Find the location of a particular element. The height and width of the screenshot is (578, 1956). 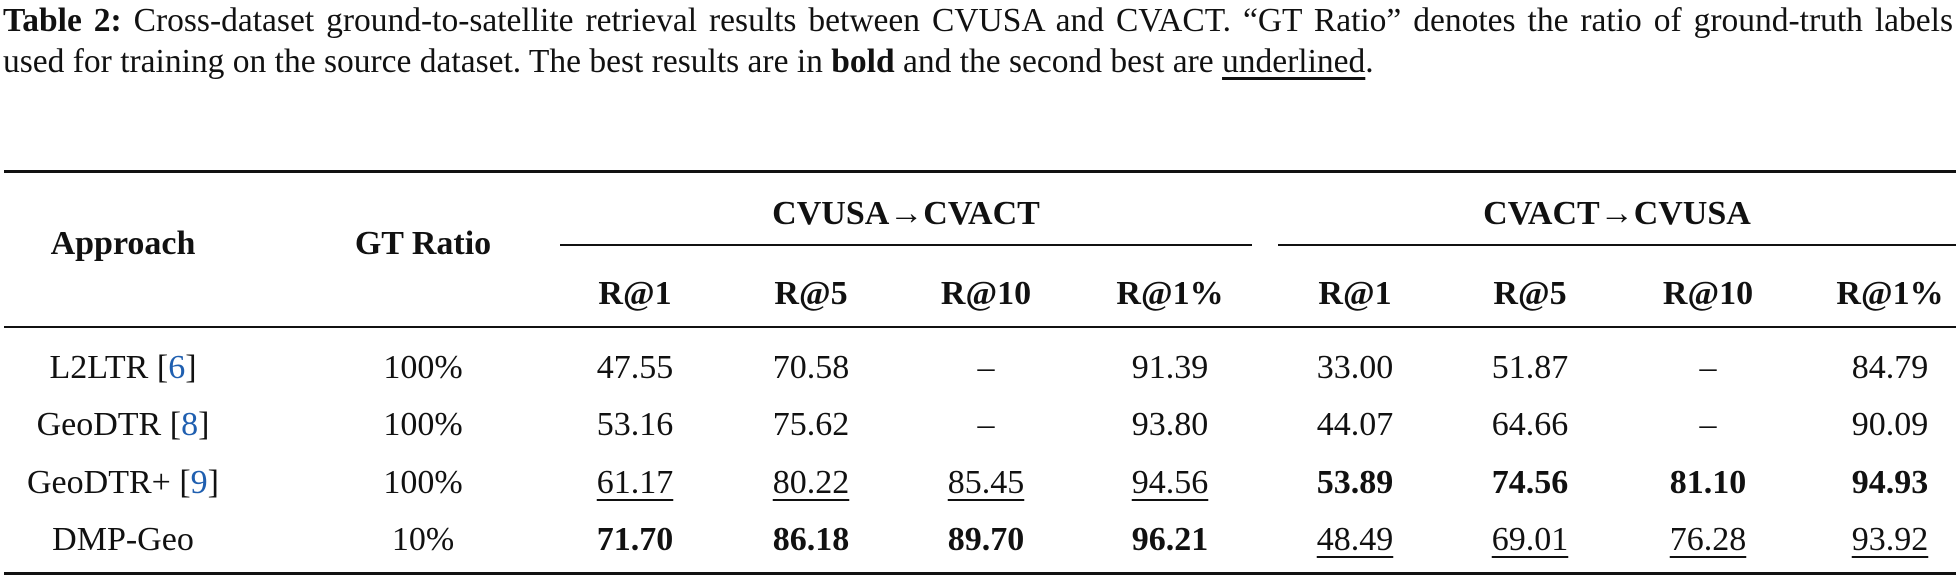

bottom-rule is located at coordinates (980, 573).